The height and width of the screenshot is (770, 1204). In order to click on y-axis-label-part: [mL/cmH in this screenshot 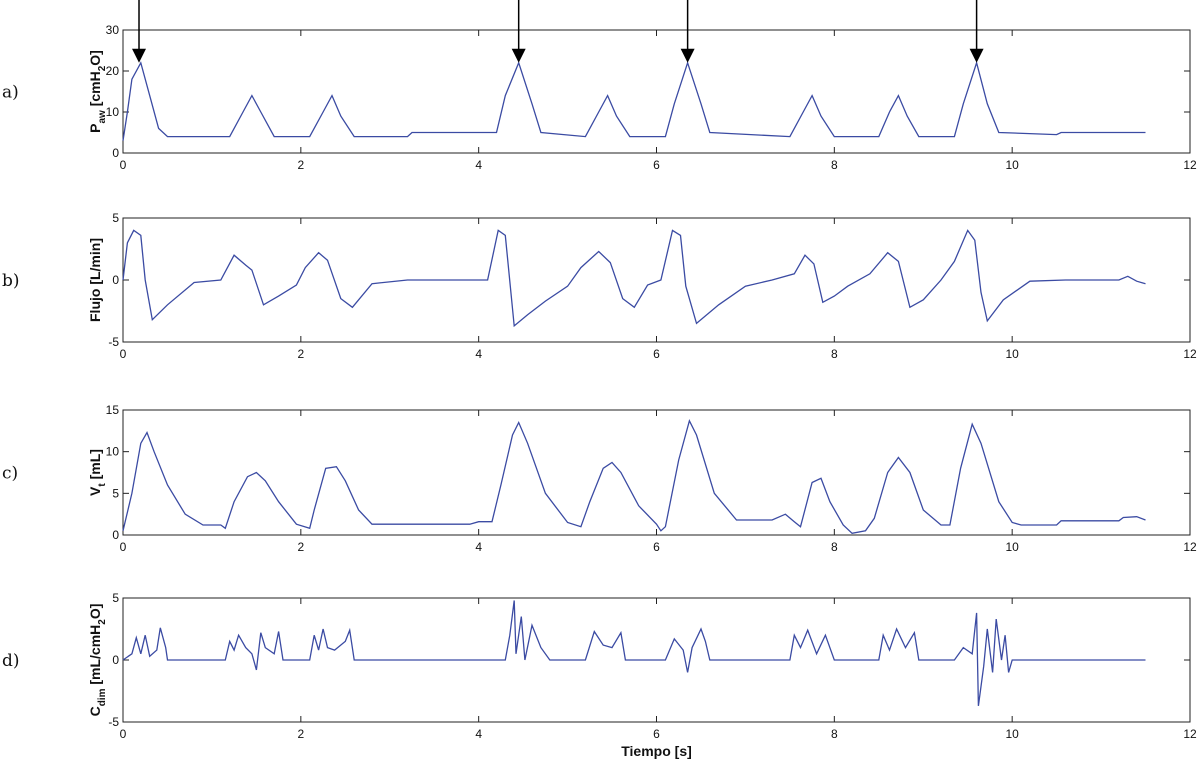, I will do `click(95, 657)`.